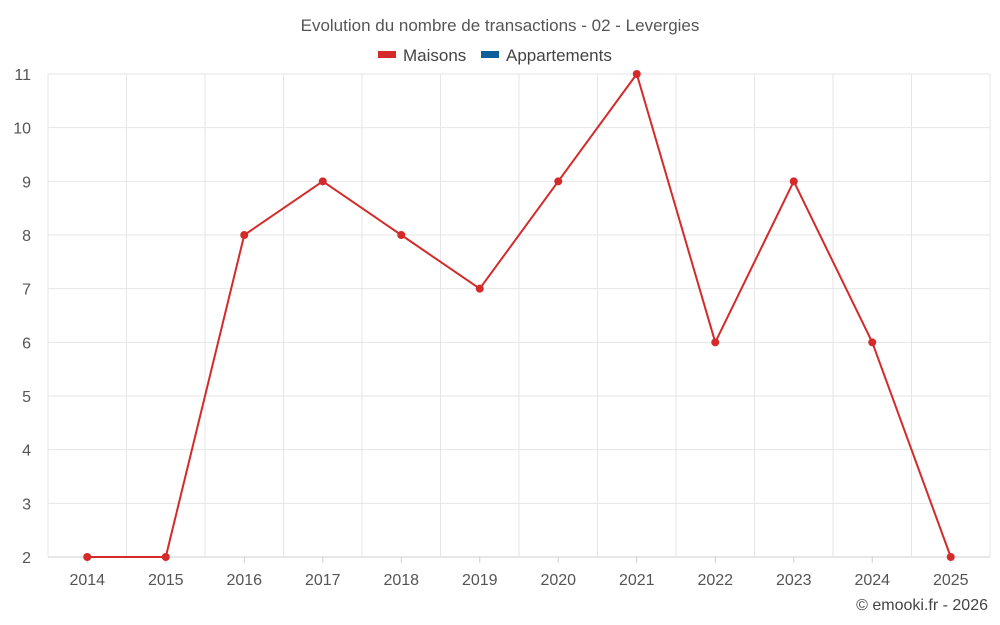 The image size is (1000, 625). What do you see at coordinates (559, 55) in the screenshot?
I see `legend-label-appartements: Appartements` at bounding box center [559, 55].